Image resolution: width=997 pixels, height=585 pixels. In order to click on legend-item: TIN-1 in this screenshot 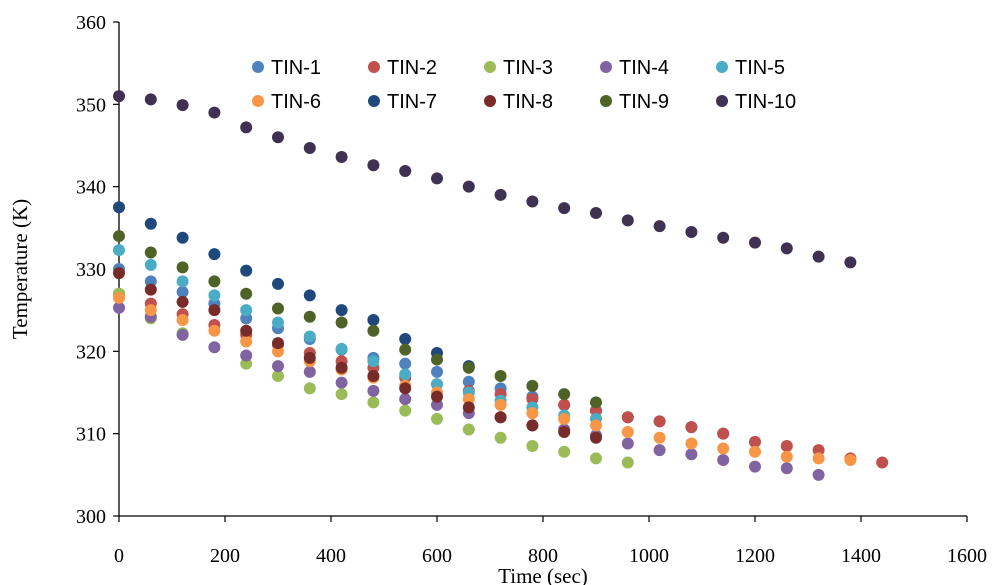, I will do `click(286, 68)`.